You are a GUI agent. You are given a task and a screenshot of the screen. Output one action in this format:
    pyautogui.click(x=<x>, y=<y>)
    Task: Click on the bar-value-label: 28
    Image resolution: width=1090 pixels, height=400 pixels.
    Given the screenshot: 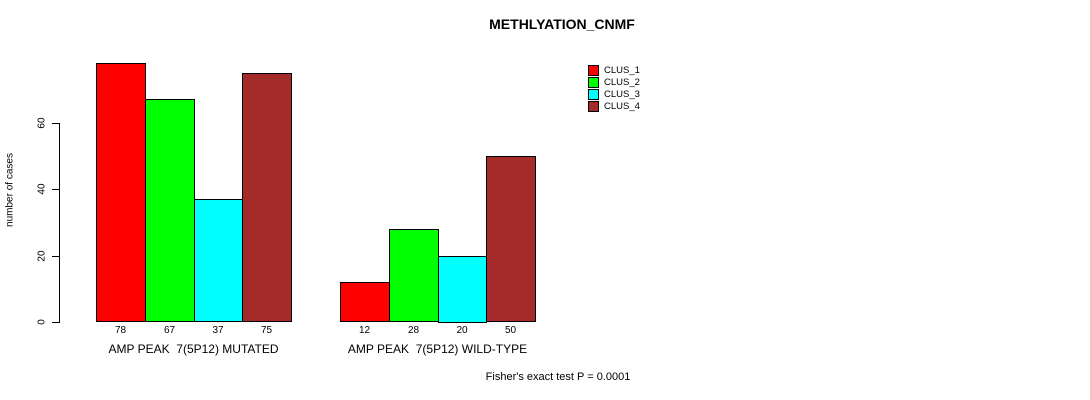 What is the action you would take?
    pyautogui.click(x=413, y=330)
    